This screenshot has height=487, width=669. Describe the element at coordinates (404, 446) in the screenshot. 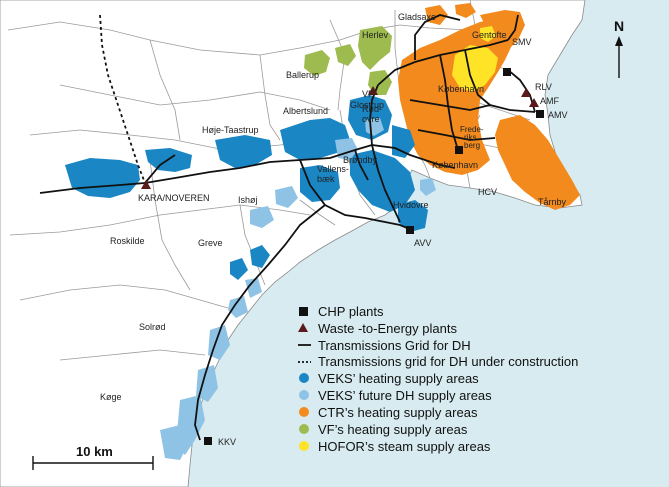

I see `legend-label-hofor: HOFOR’s steam supply areas` at that location.